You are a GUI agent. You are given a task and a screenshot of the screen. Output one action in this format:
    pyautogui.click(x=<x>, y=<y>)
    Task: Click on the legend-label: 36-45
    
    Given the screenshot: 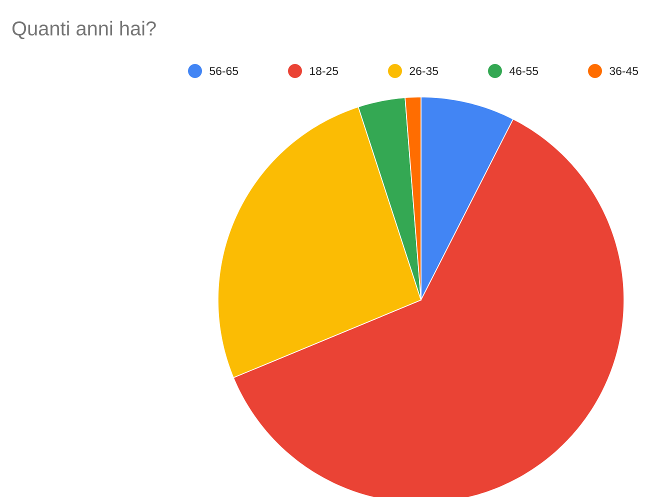 What is the action you would take?
    pyautogui.click(x=624, y=71)
    